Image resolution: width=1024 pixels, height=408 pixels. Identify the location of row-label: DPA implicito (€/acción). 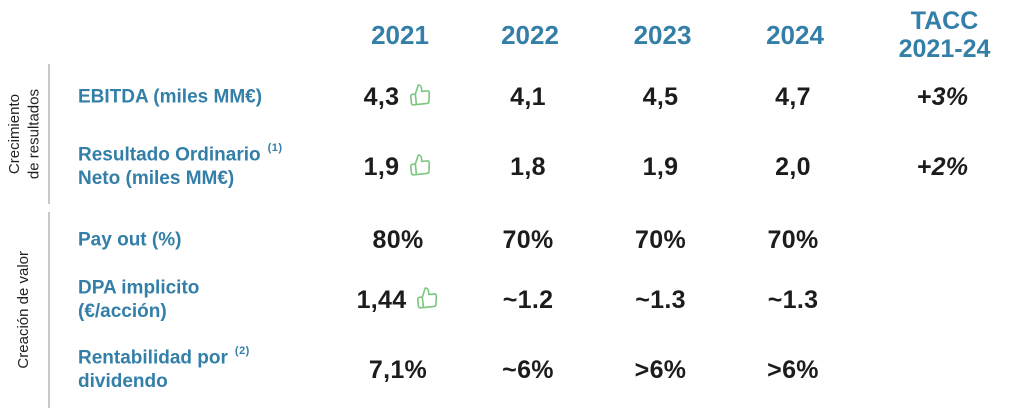
(139, 299).